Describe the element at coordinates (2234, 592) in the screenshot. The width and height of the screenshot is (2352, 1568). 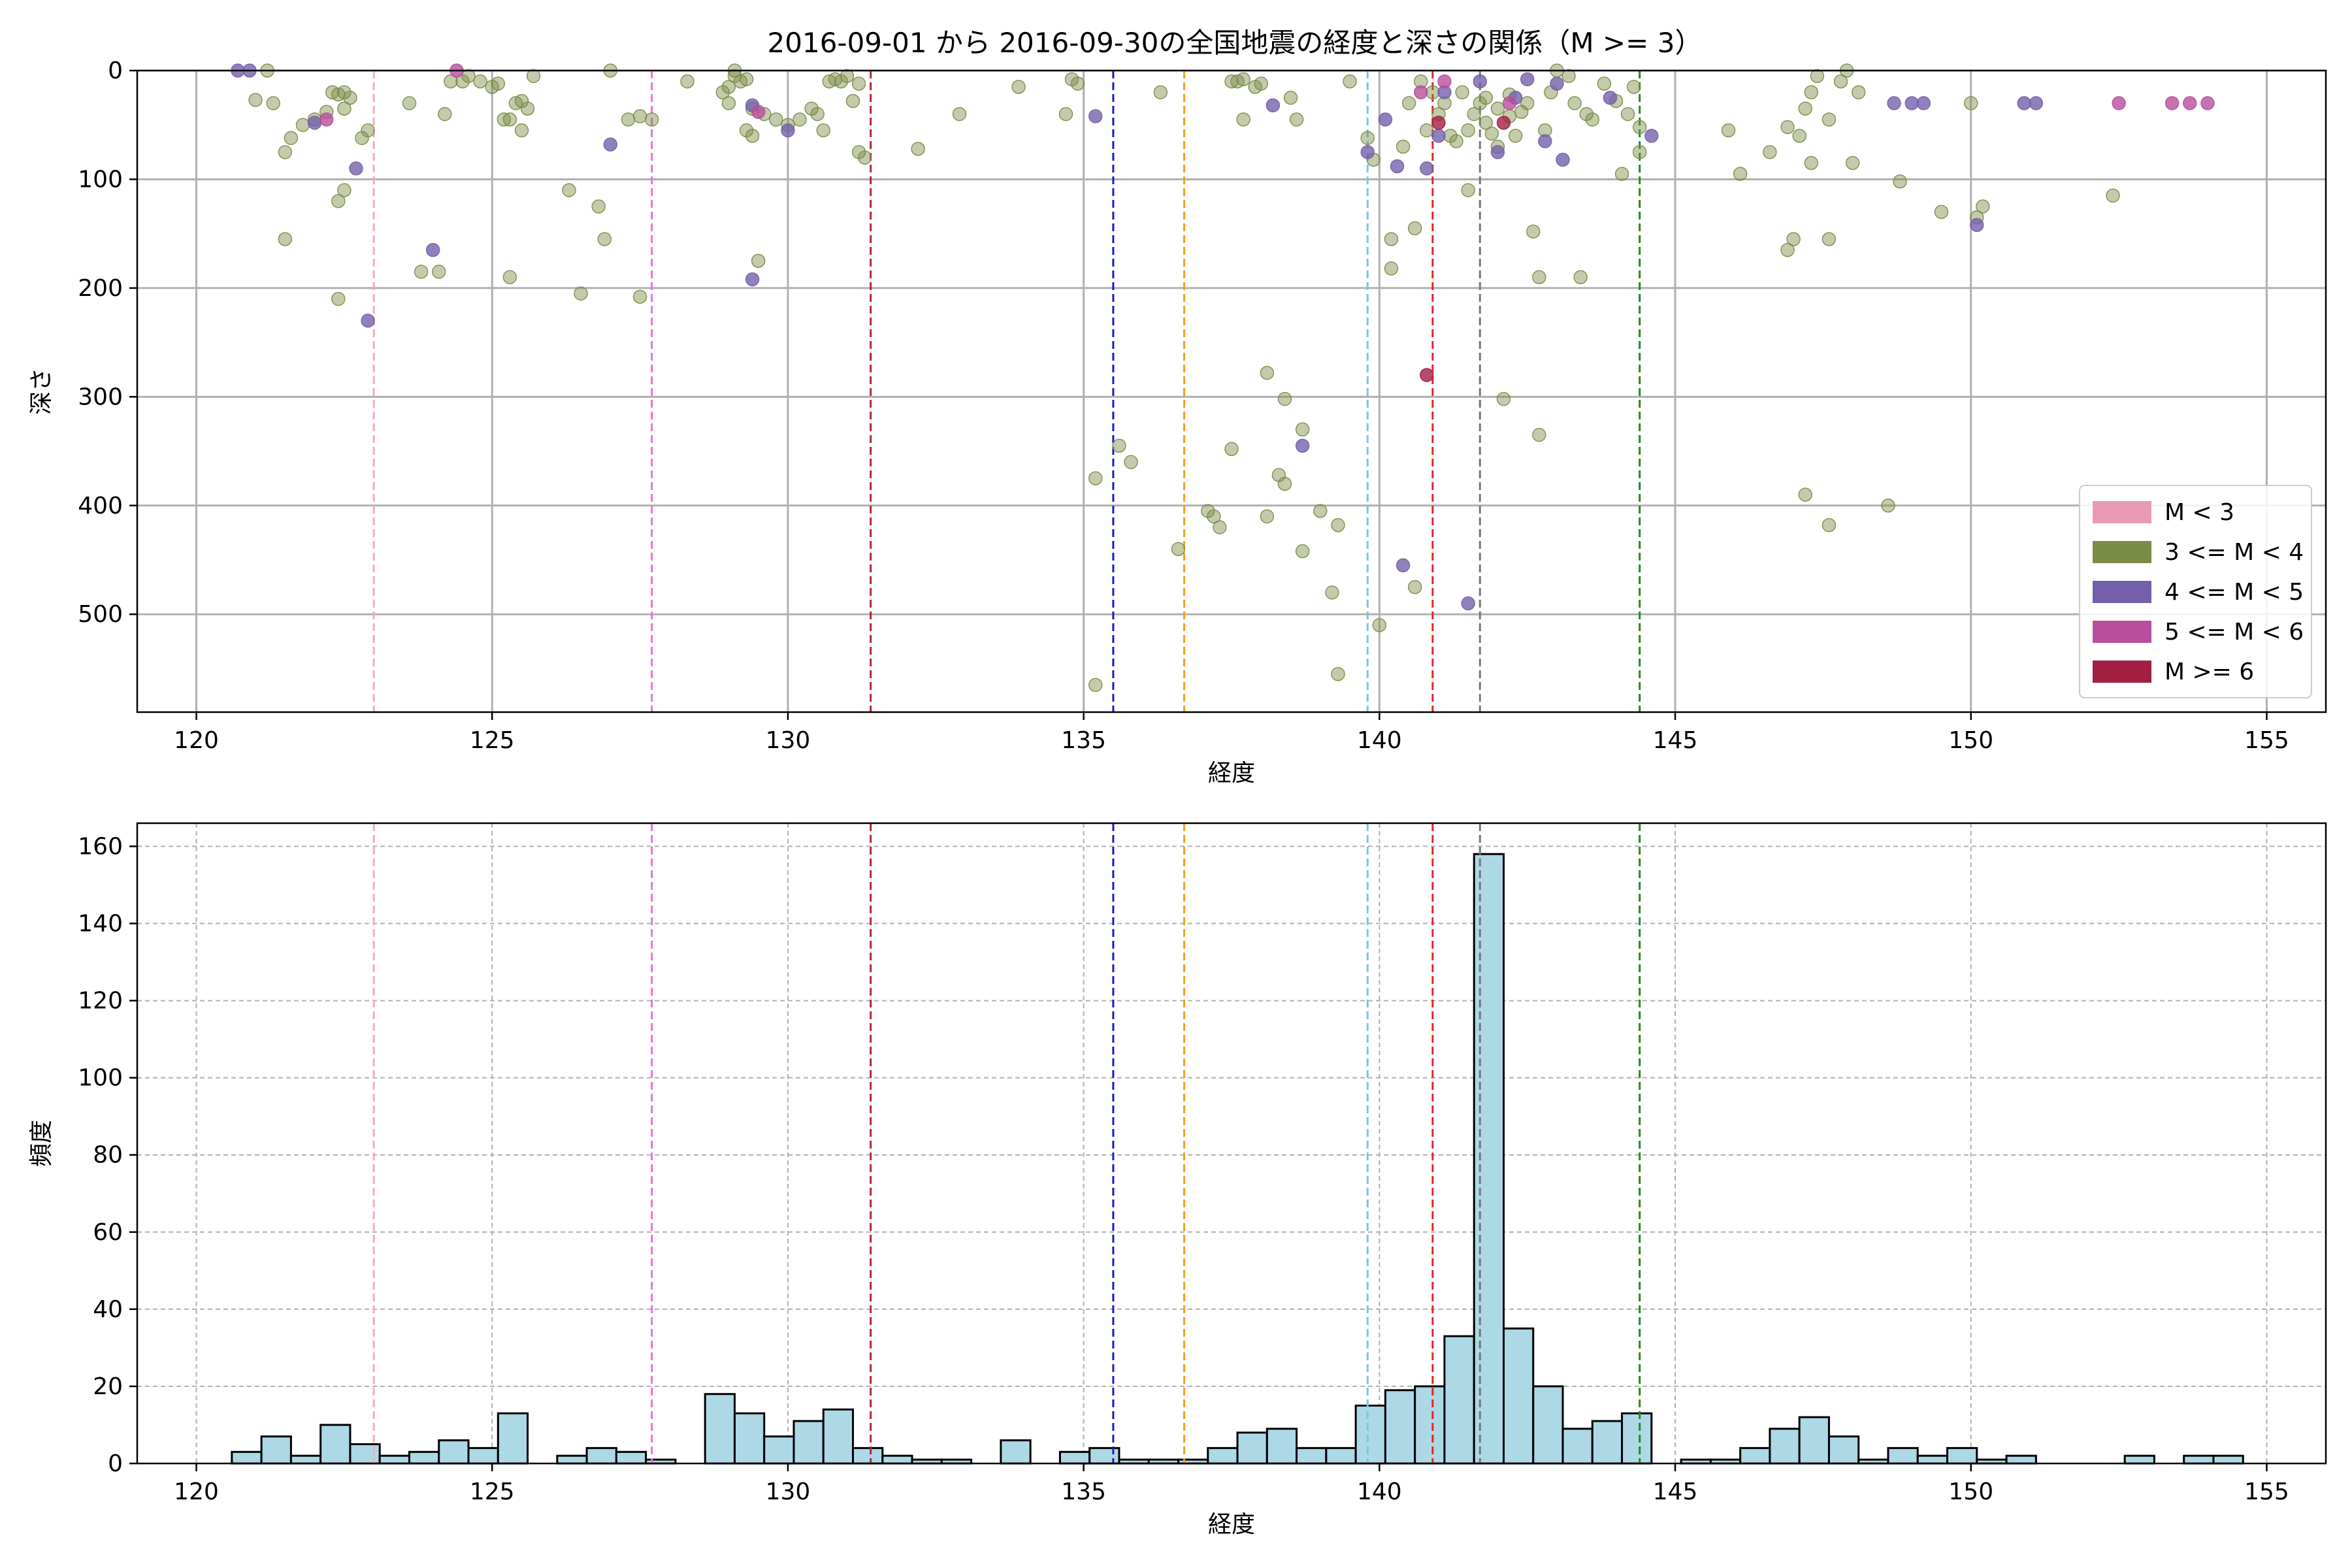
I see `legend-label: 4 <= M < 5` at that location.